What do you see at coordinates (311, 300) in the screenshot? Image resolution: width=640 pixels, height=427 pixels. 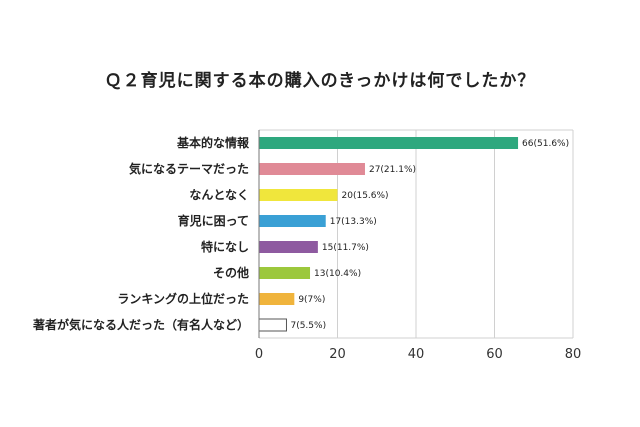 I see `value-label-6: 9(7%)` at bounding box center [311, 300].